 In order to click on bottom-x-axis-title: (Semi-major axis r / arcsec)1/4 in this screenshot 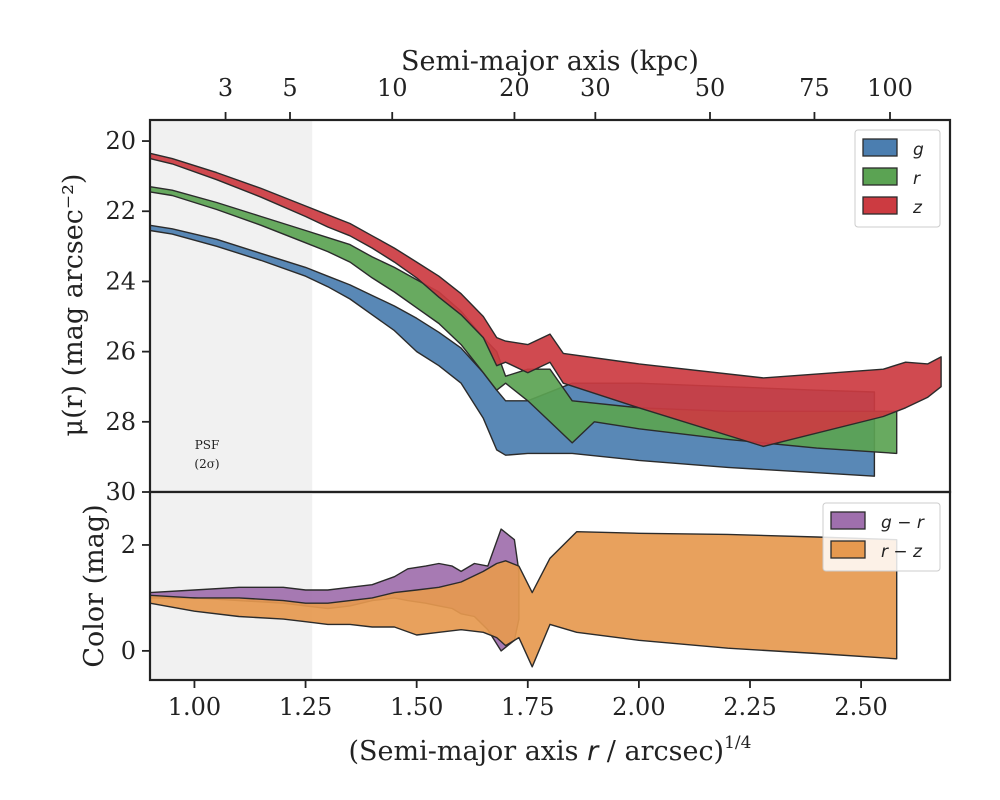, I will do `click(550, 750)`.